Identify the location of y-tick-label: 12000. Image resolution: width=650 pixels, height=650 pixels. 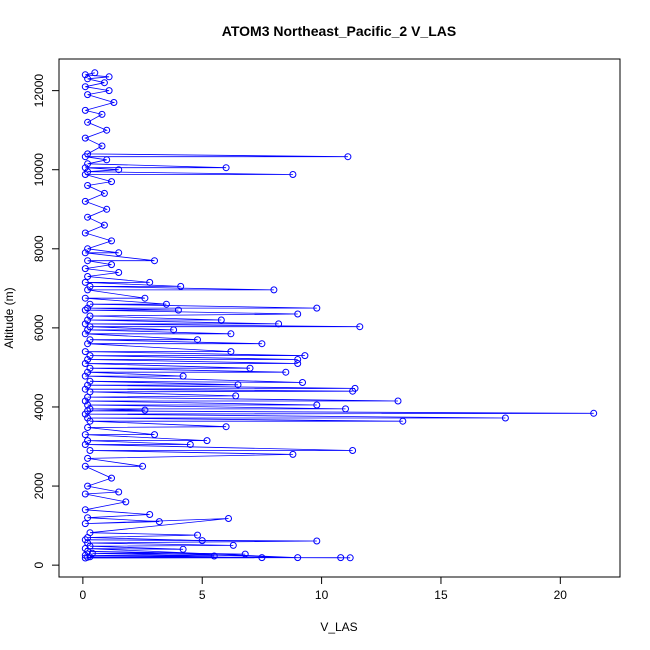
(39, 91).